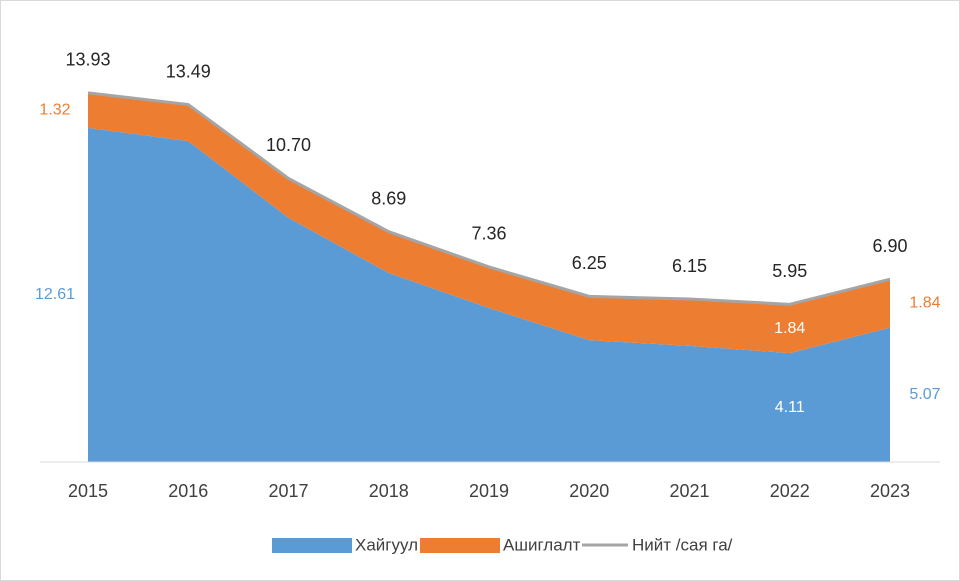 The image size is (960, 581). Describe the element at coordinates (489, 491) in the screenshot. I see `x-tick-label: 2019` at that location.